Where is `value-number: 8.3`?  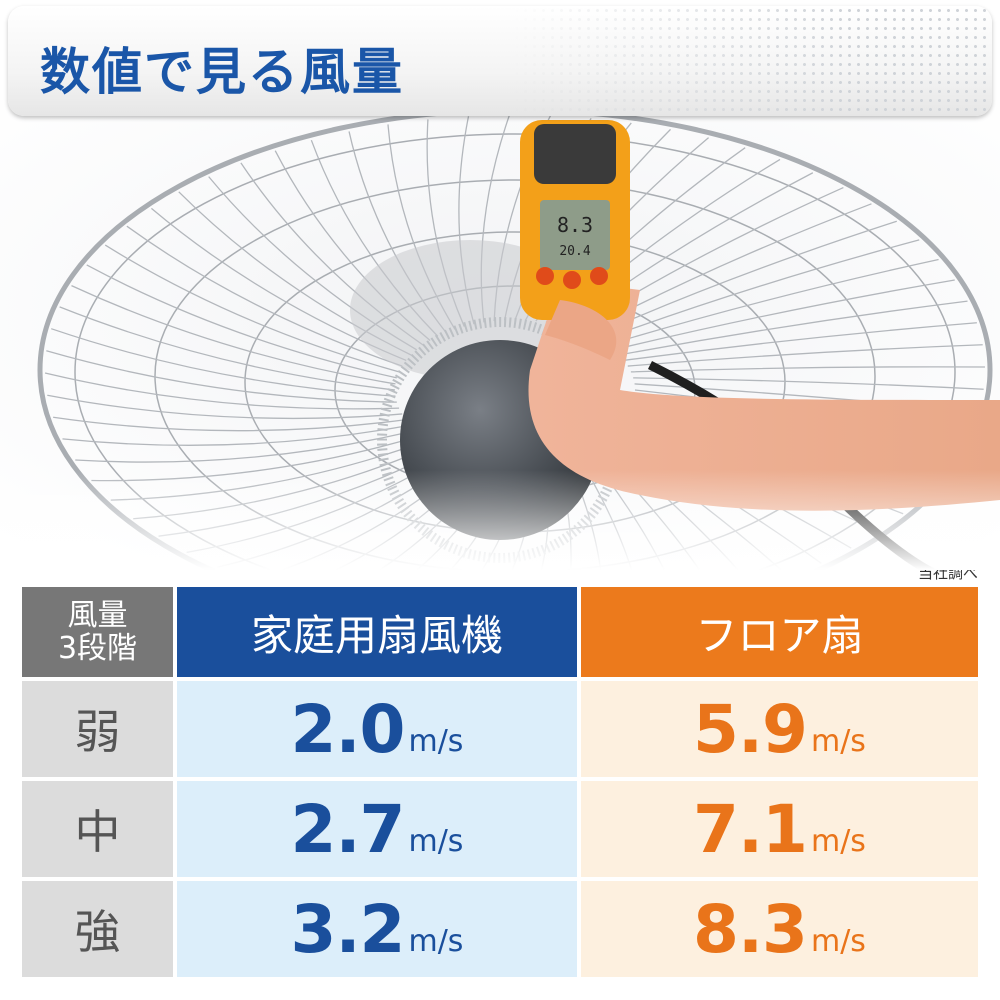 value-number: 8.3 is located at coordinates (750, 929).